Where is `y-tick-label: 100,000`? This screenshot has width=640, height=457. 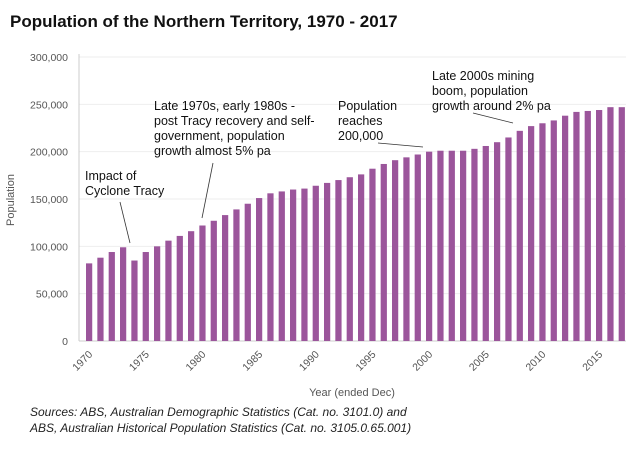
y-tick-label: 100,000 is located at coordinates (49, 247).